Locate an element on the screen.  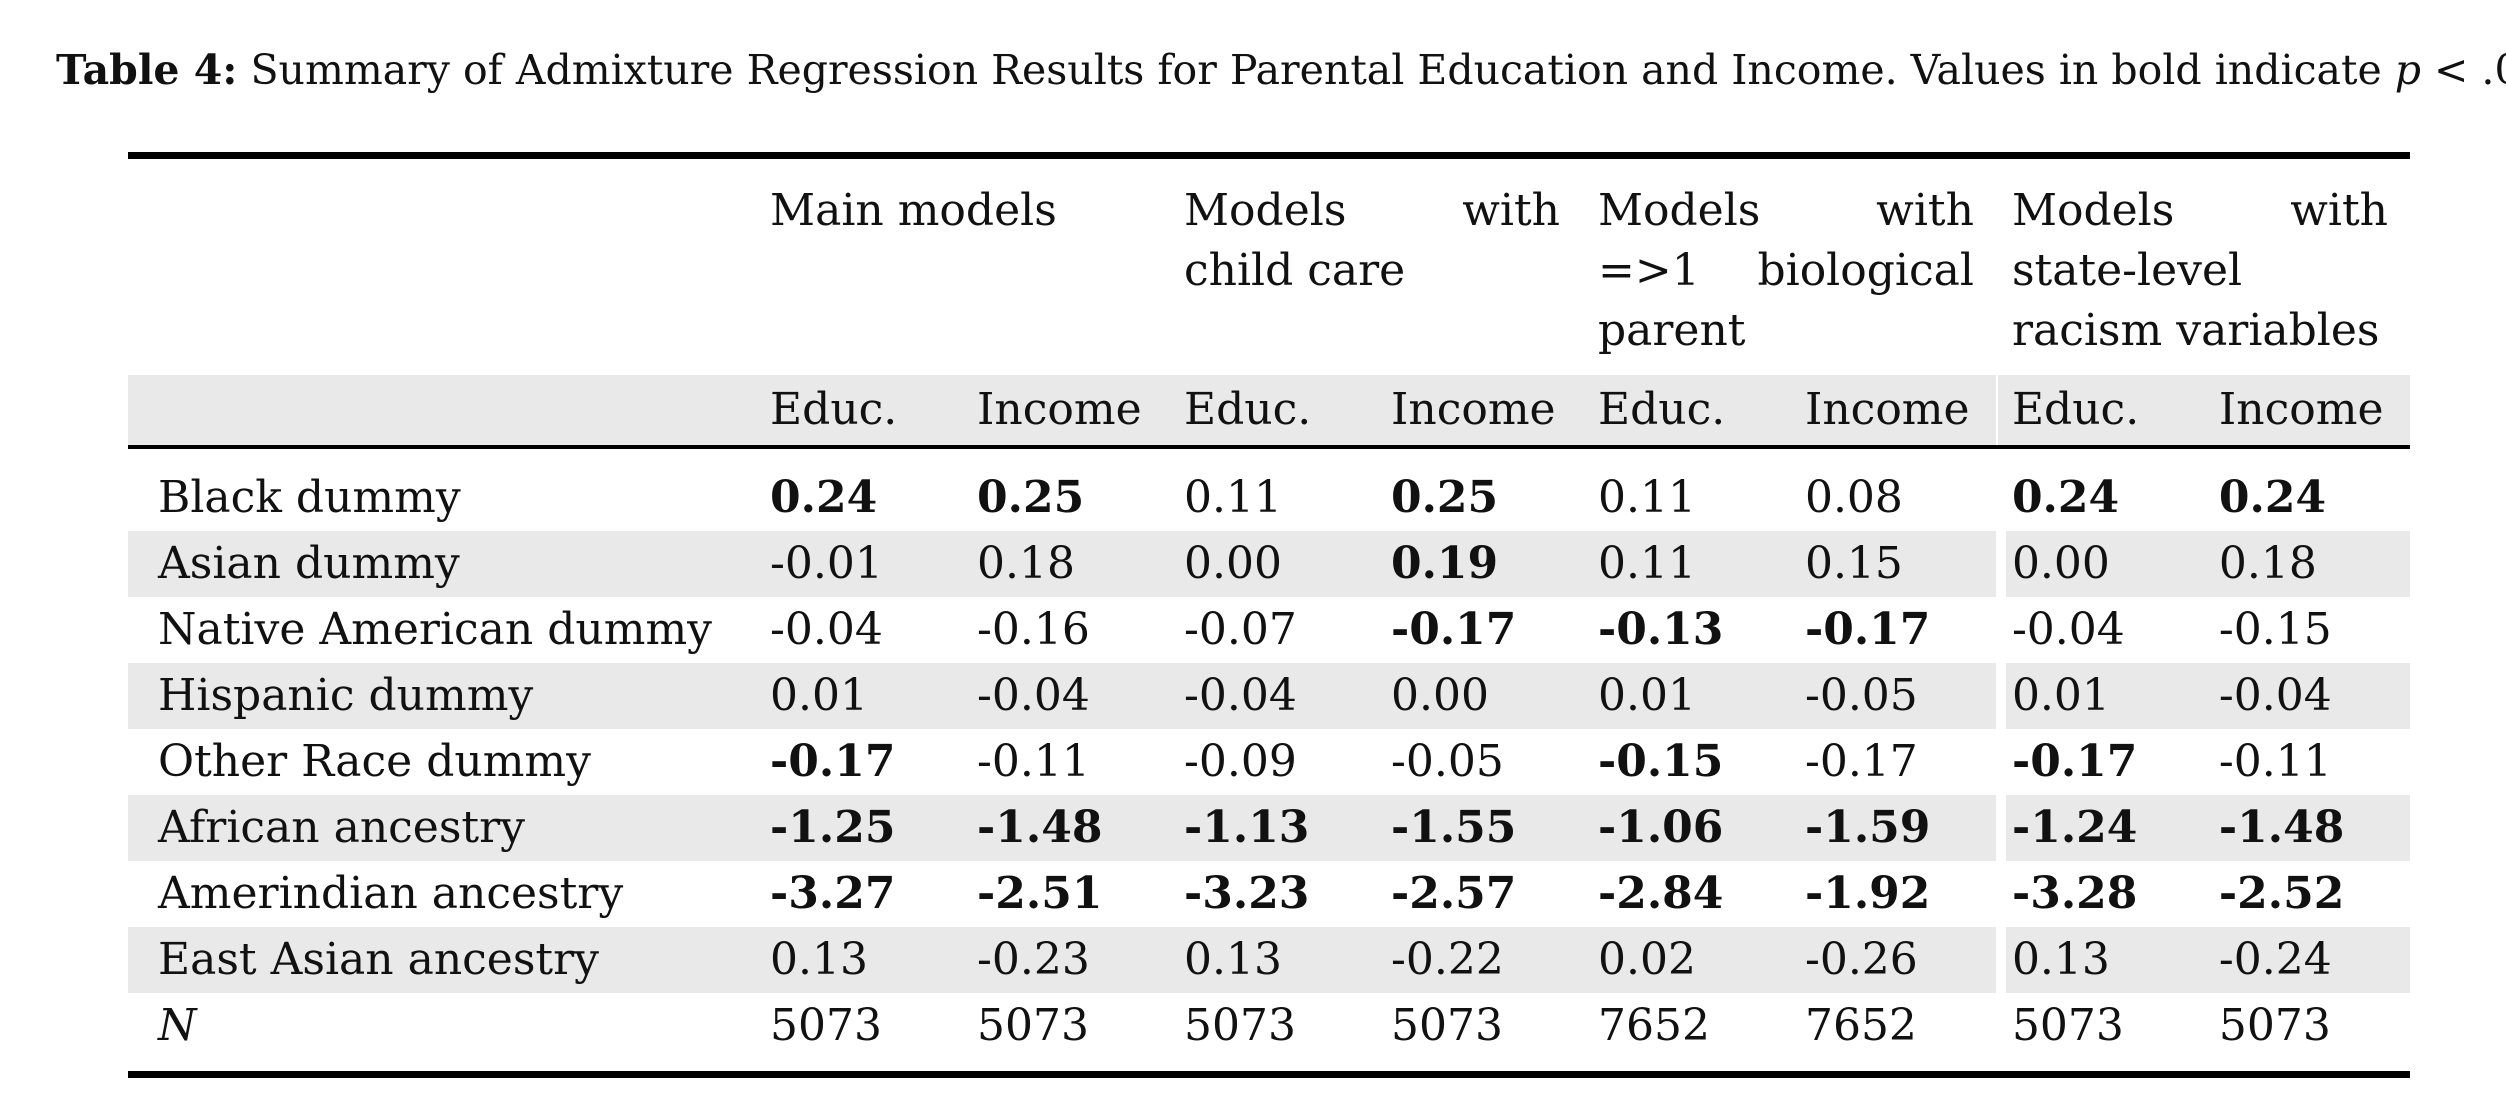
table-cell: 0.19 is located at coordinates (1478, 564).